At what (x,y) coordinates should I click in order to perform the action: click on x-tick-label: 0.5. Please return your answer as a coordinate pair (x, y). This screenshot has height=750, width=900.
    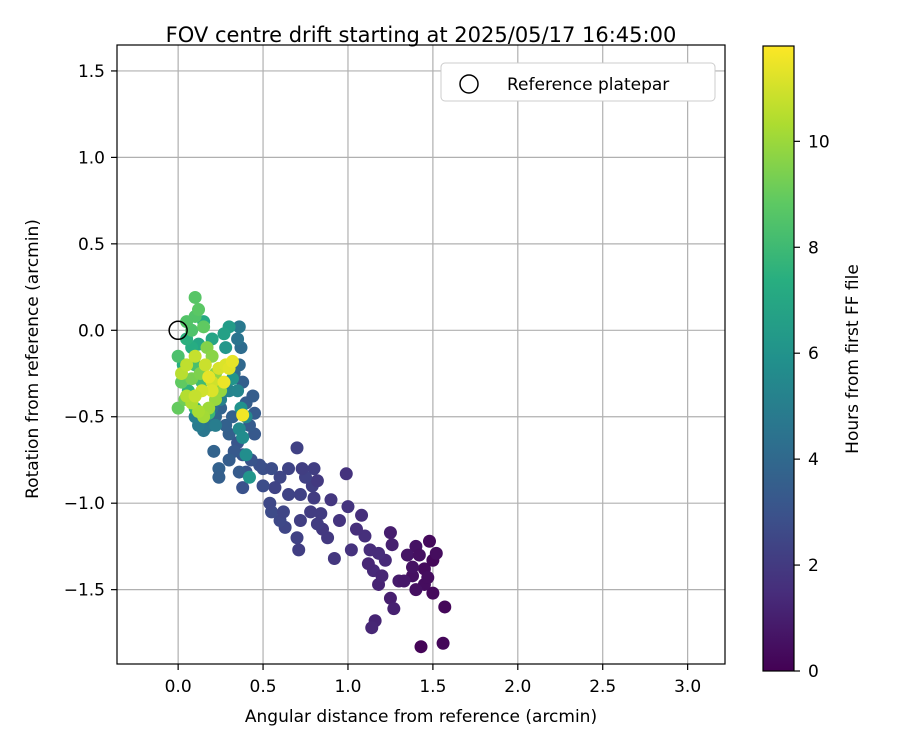
    Looking at the image, I should click on (263, 687).